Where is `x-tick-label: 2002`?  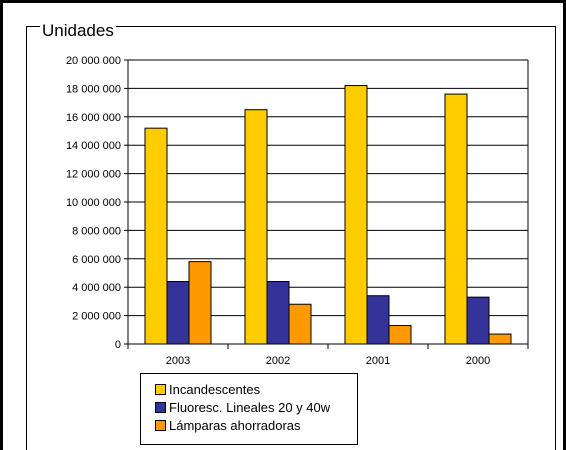
x-tick-label: 2002 is located at coordinates (278, 361).